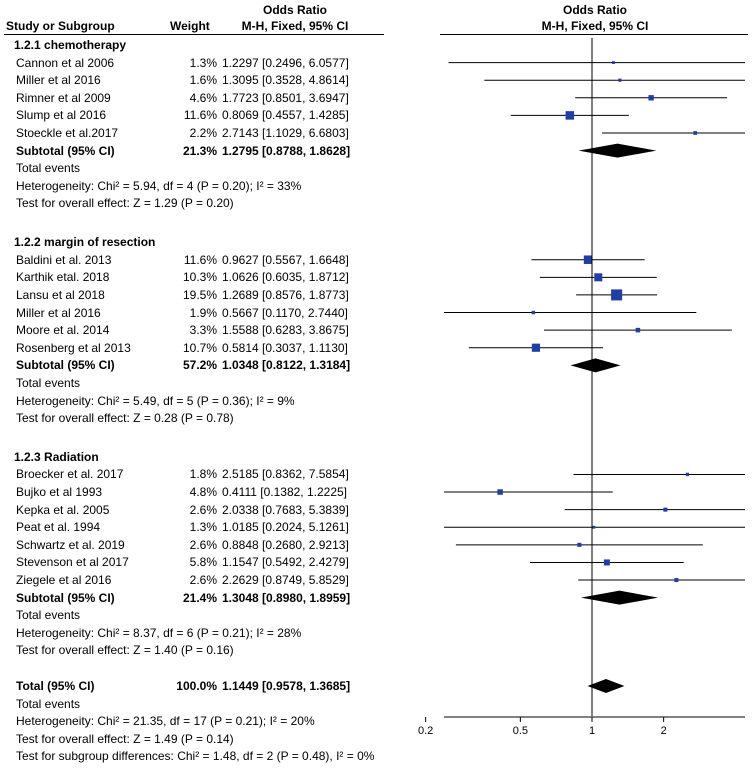  What do you see at coordinates (285, 562) in the screenshot?
I see `study-ci: 1.1547 [0.5492, 2.4279]` at bounding box center [285, 562].